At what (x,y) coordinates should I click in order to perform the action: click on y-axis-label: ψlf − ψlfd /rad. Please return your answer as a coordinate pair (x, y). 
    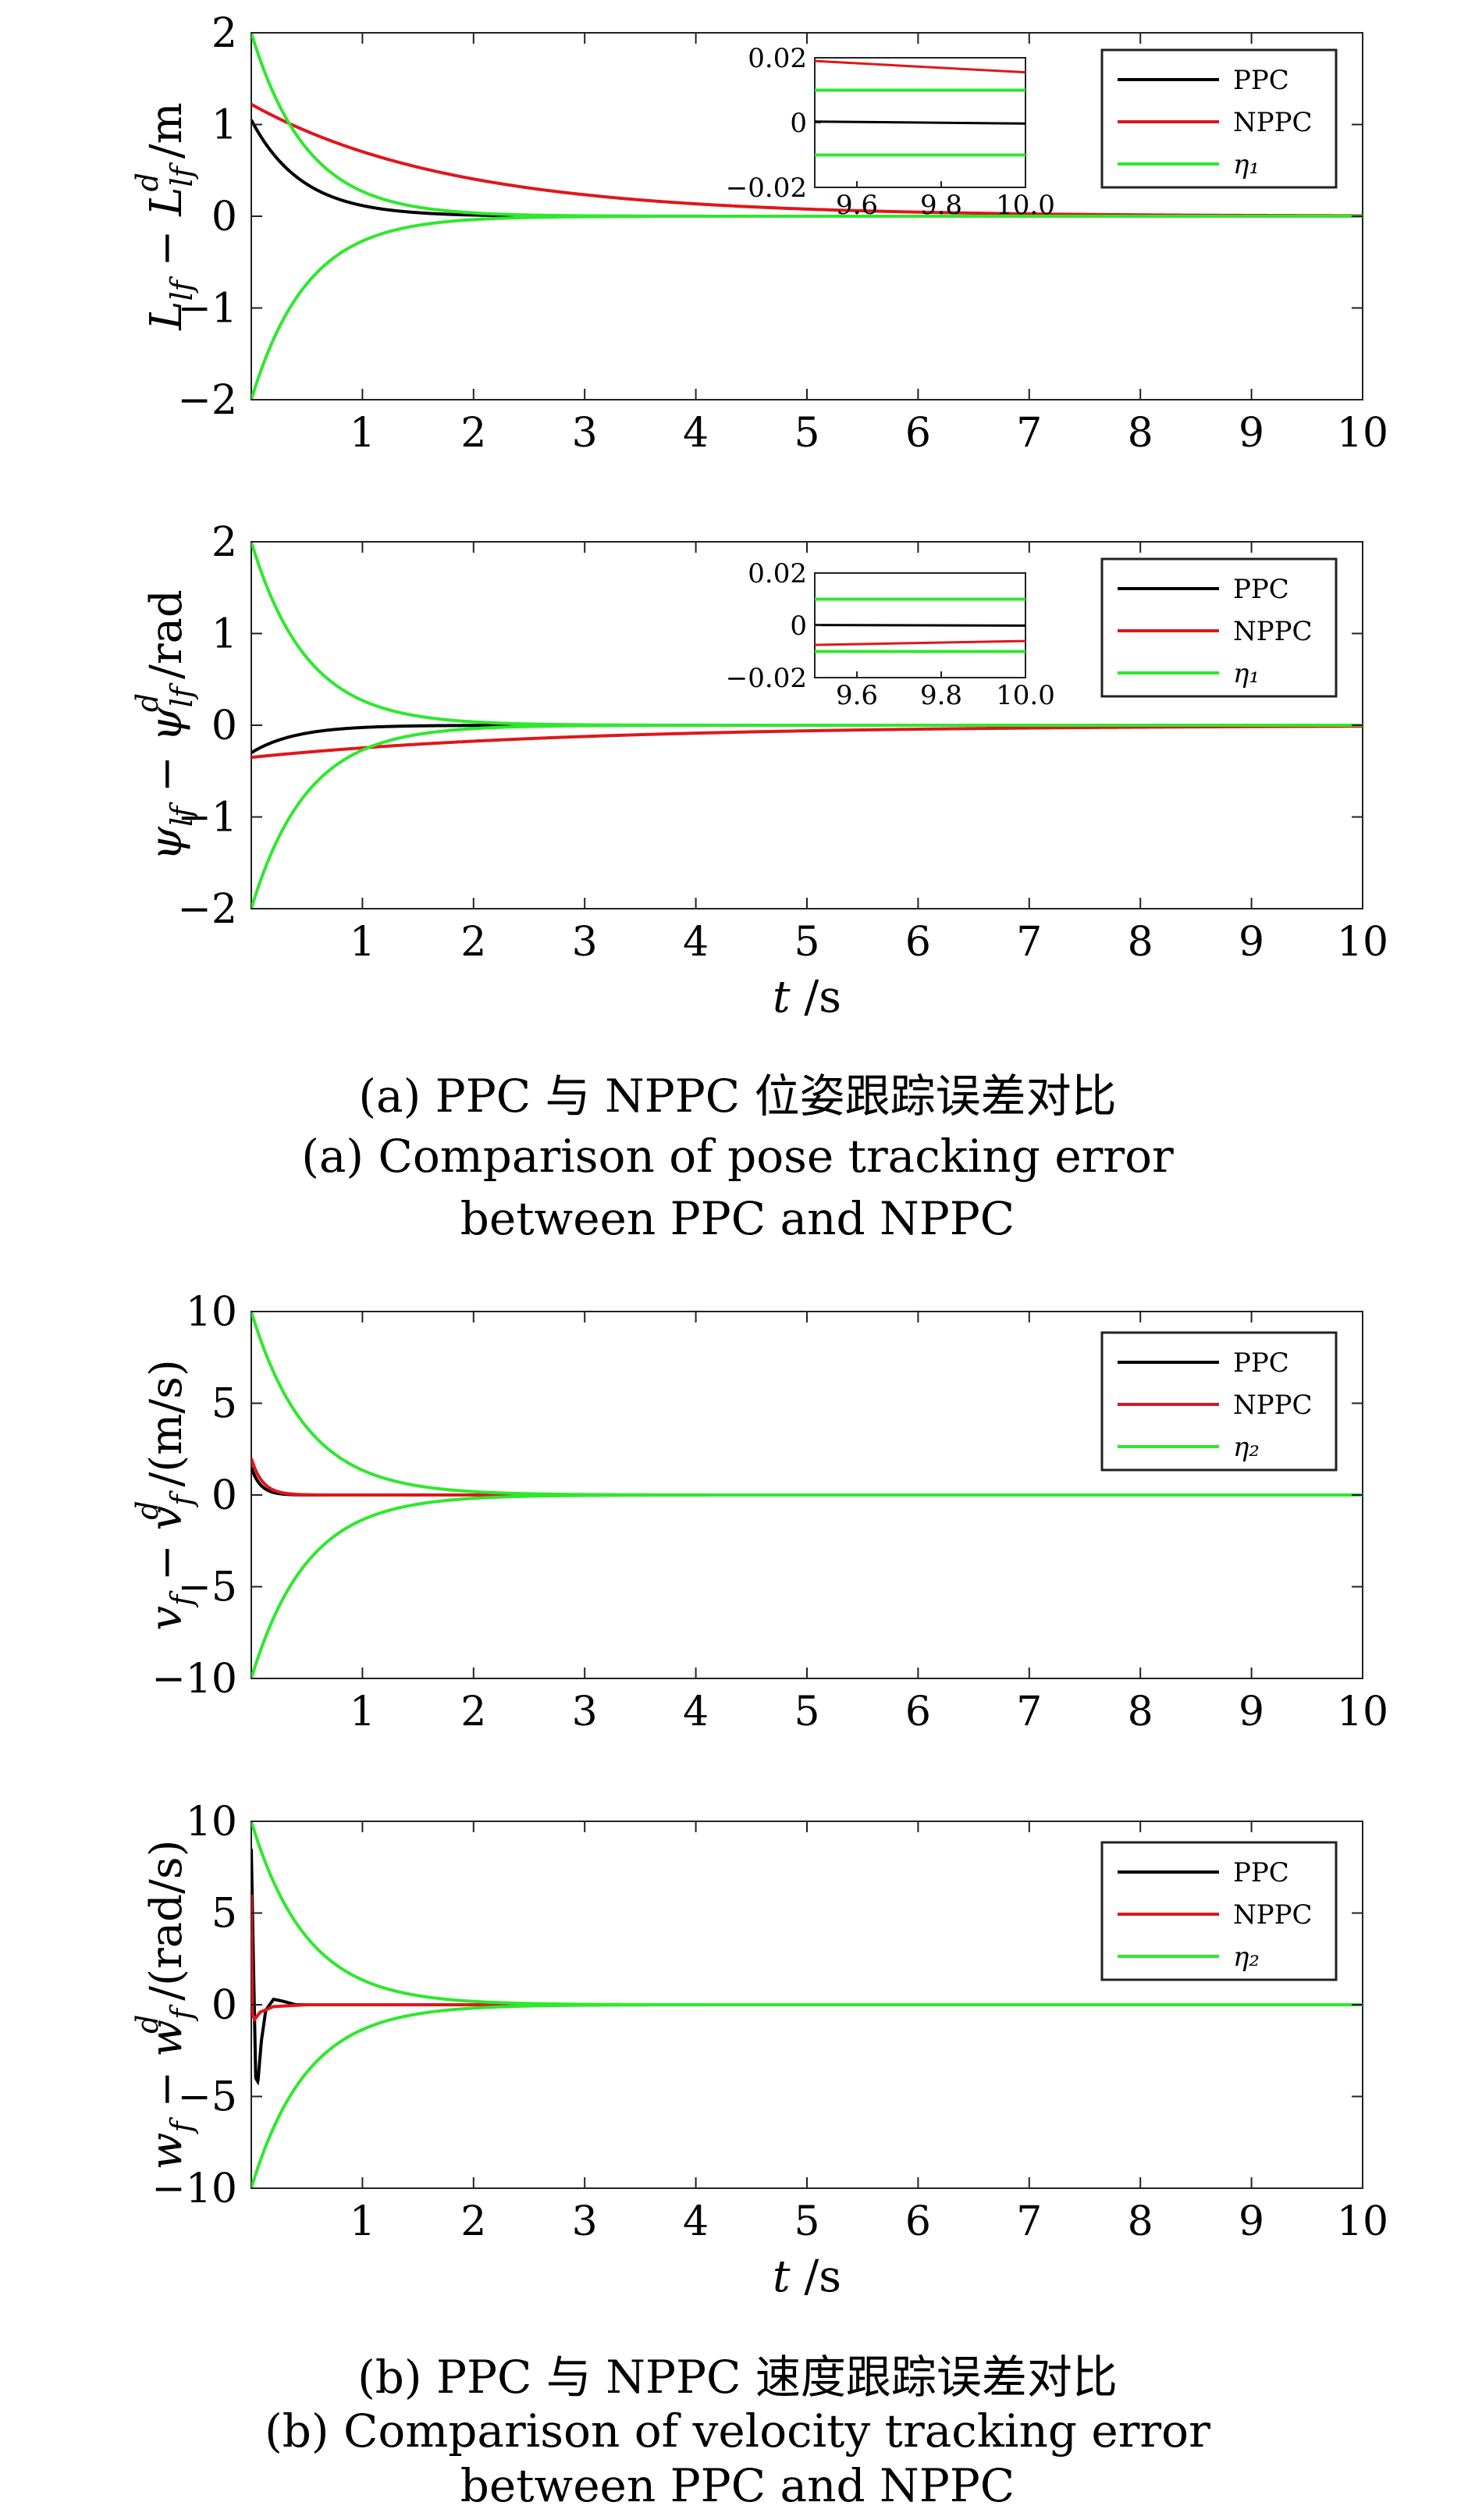
    Looking at the image, I should click on (164, 725).